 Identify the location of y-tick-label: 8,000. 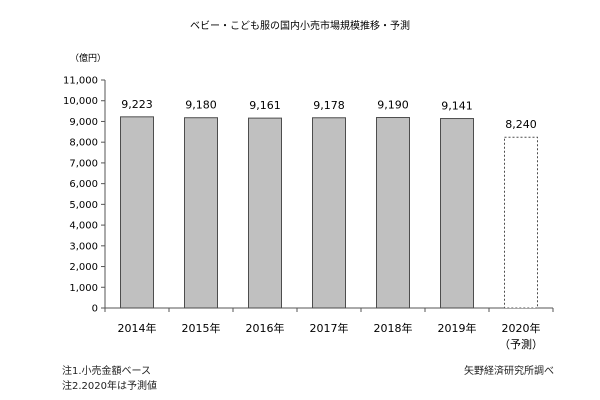
(83, 143).